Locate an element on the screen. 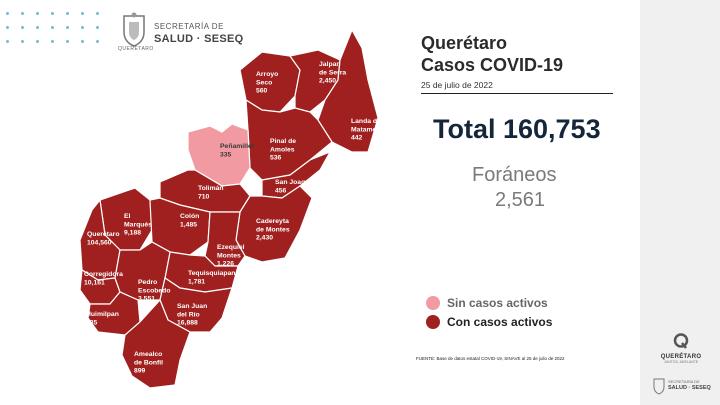 This screenshot has height=405, width=720. state-name: Querétaro is located at coordinates (464, 43).